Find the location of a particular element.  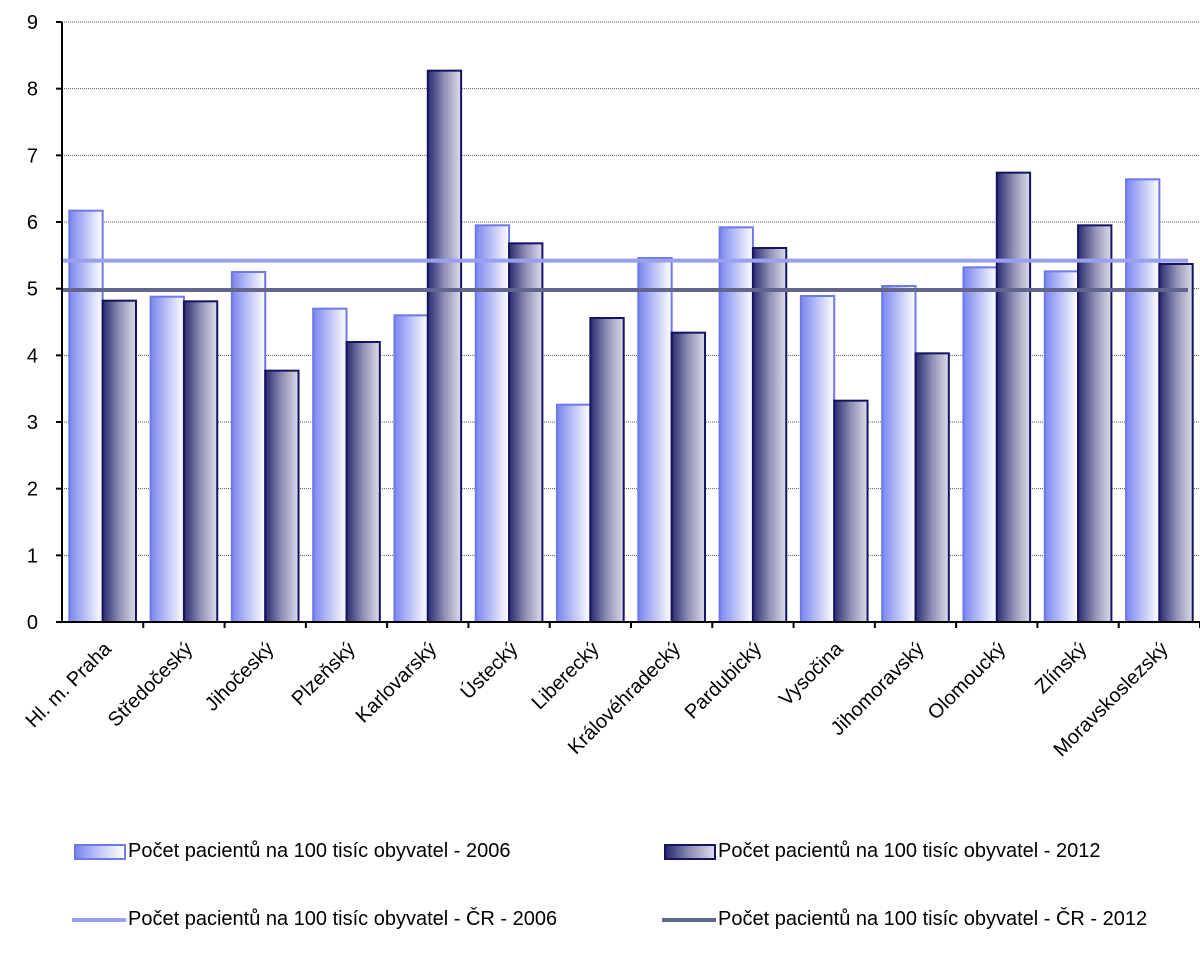

y-tick-label: 8 is located at coordinates (32, 90).